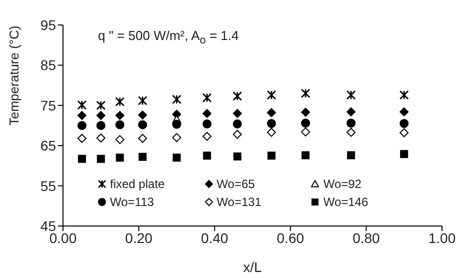 Image resolution: width=474 pixels, height=278 pixels. I want to click on legend-label: fixed plate, so click(137, 184).